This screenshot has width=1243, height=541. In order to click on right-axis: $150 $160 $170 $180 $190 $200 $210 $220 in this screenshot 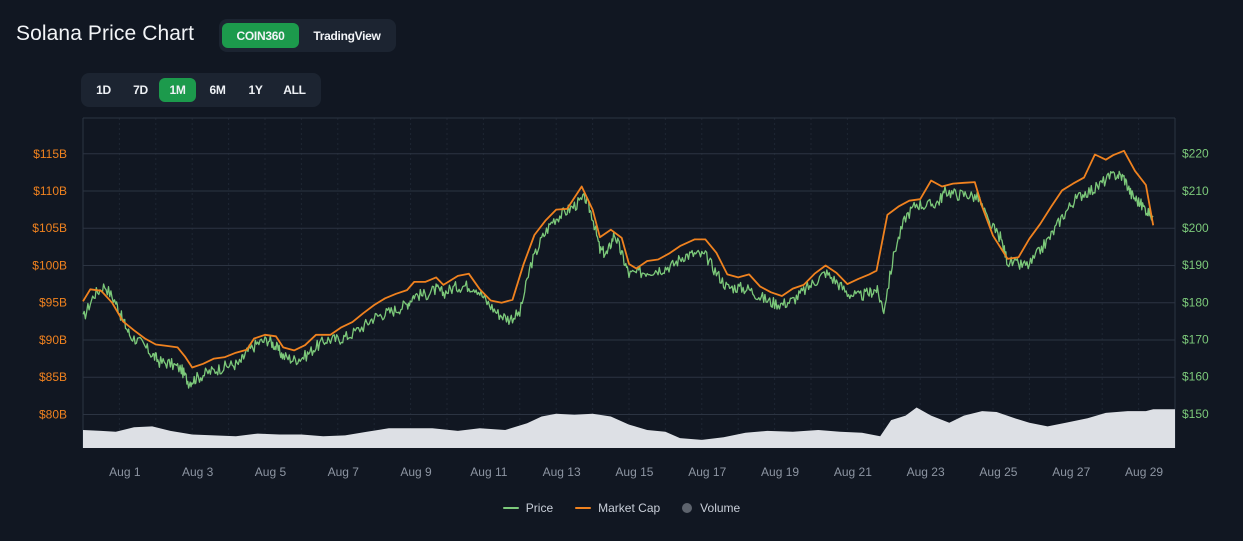, I will do `click(1195, 284)`.